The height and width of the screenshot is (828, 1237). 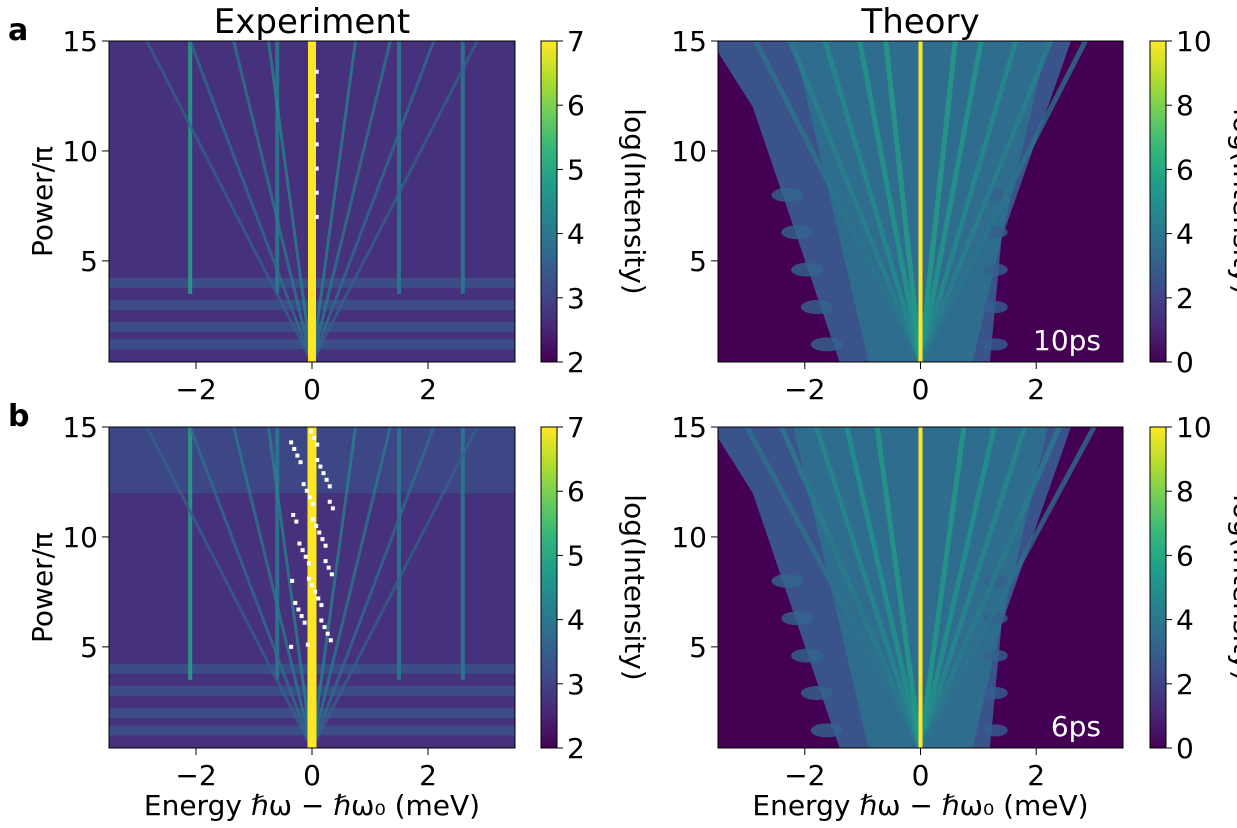 I want to click on colorbar: 0 2 4 6 8 10 log(Intensity), so click(x=1193, y=588).